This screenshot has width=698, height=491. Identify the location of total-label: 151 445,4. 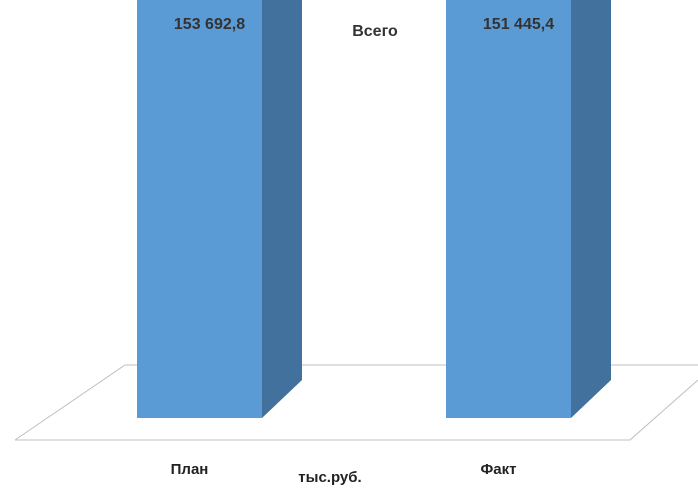
(518, 25).